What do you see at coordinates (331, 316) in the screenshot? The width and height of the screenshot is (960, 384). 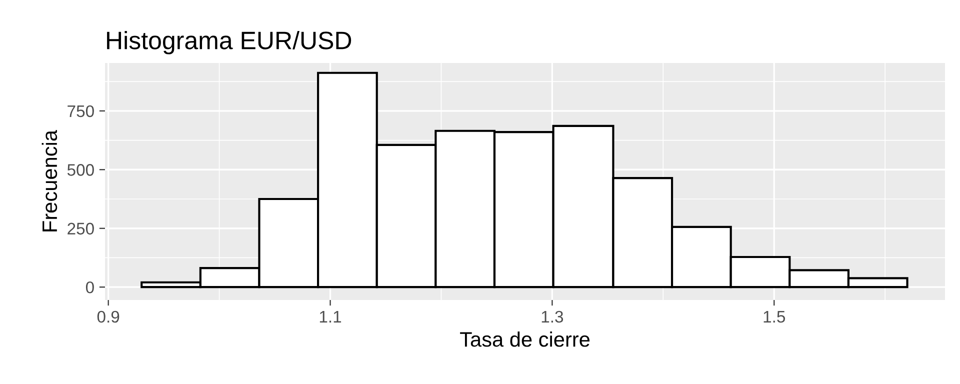 I see `x-tick-label: 1.1` at bounding box center [331, 316].